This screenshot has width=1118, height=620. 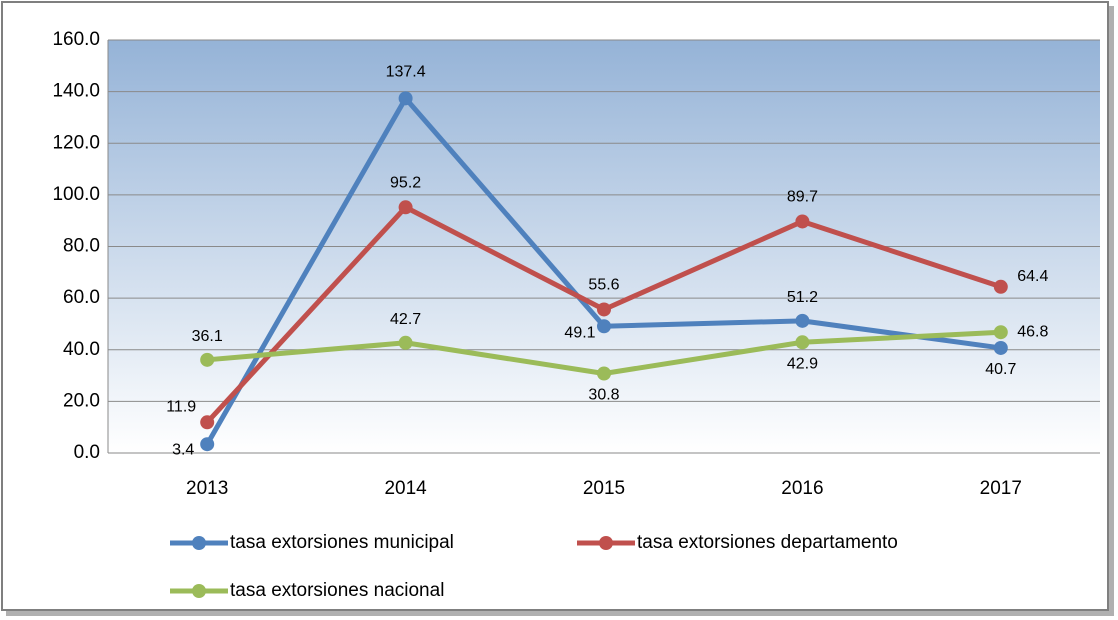 What do you see at coordinates (579, 332) in the screenshot?
I see `data-label: 49.1` at bounding box center [579, 332].